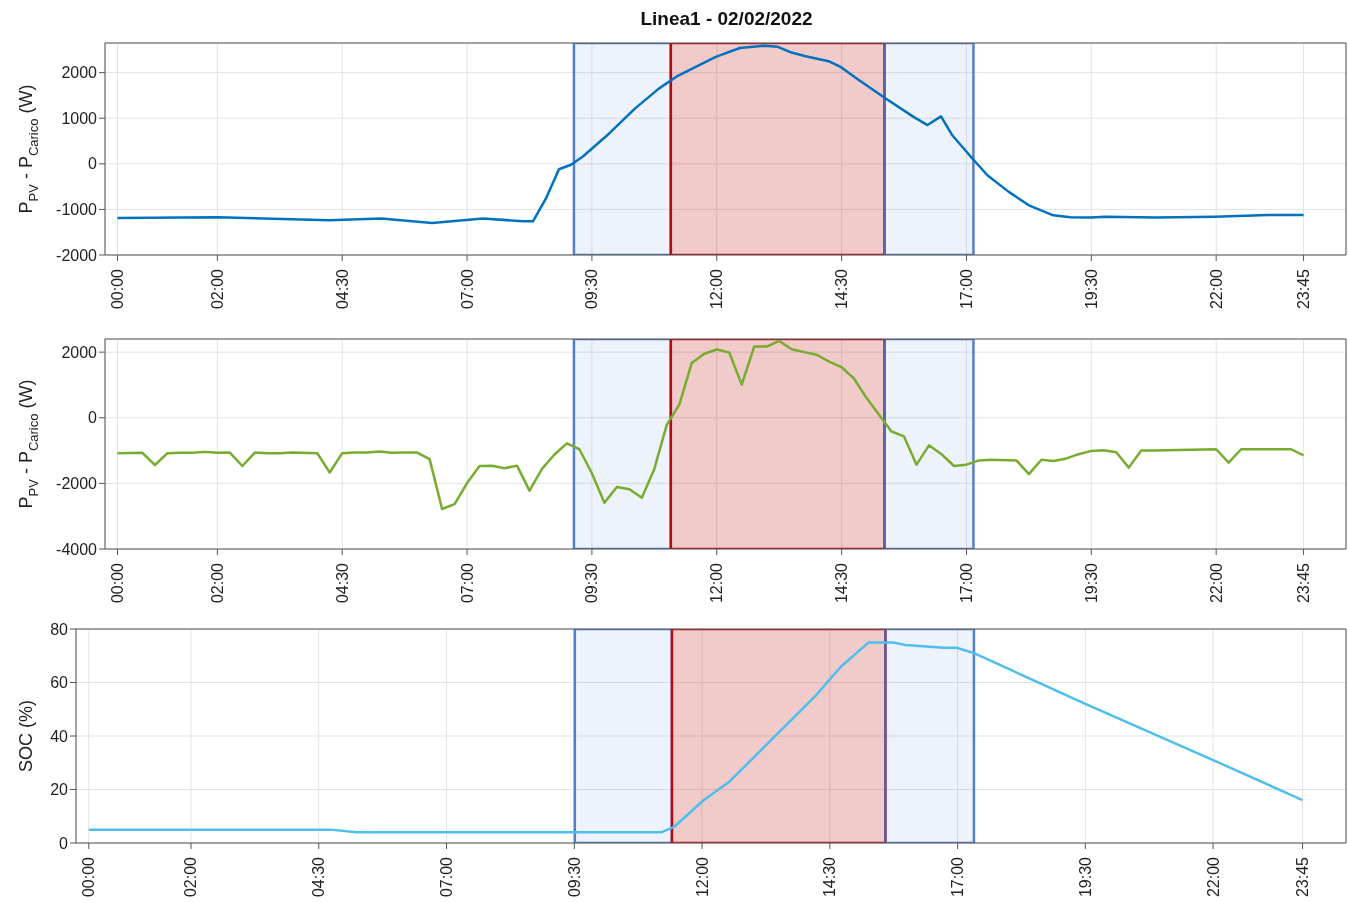  Describe the element at coordinates (59, 683) in the screenshot. I see `y-tick-label: 60` at that location.